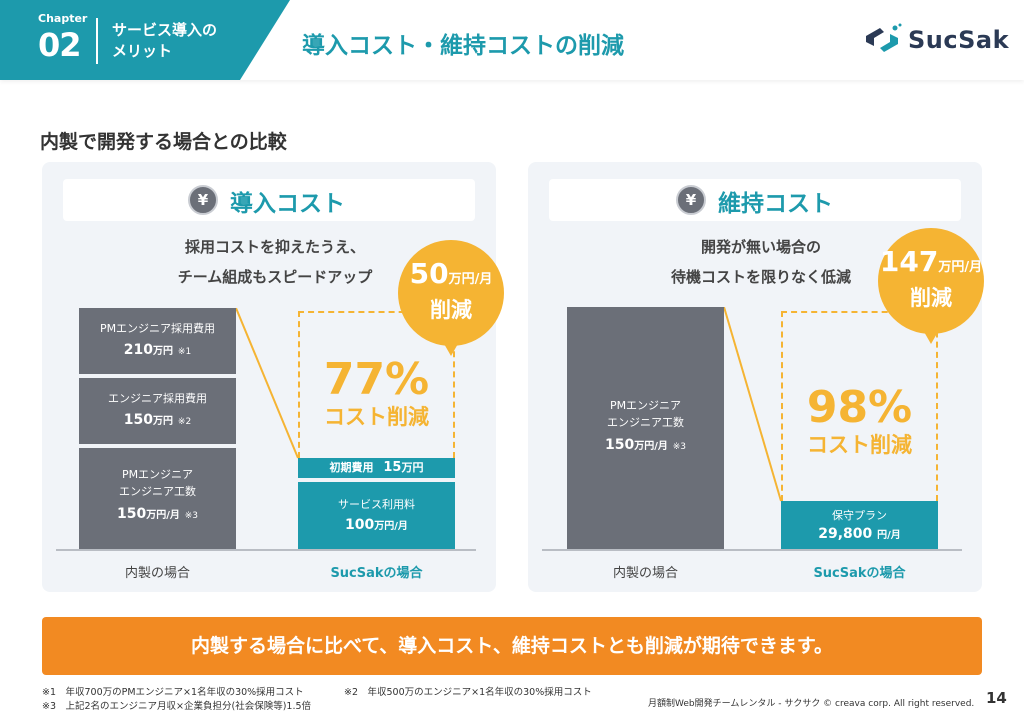  Describe the element at coordinates (157, 398) in the screenshot. I see `engineer-recruit-label: エンジニア採用費用` at that location.